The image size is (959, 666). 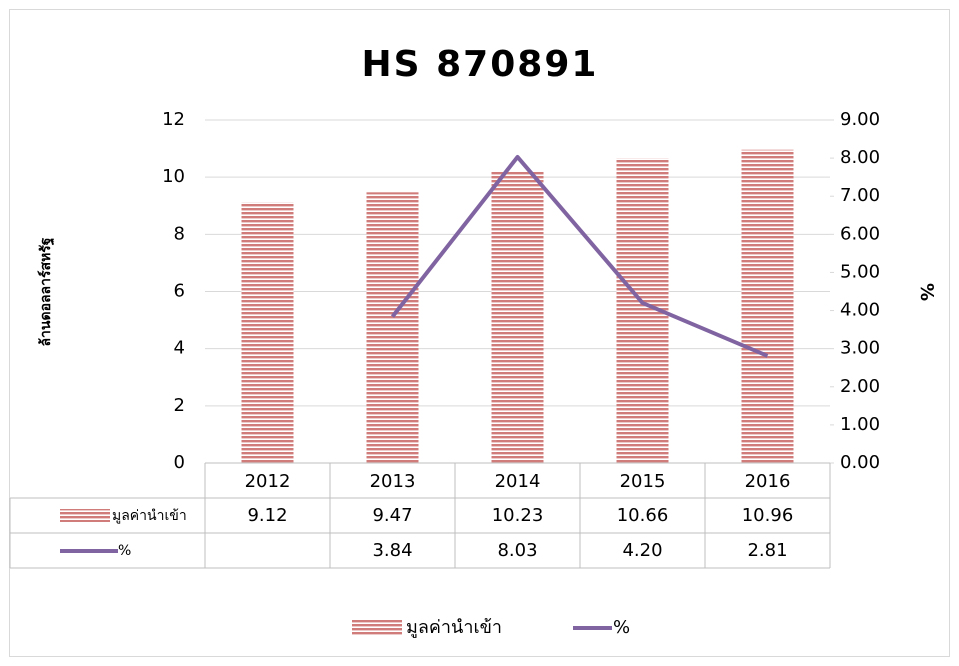 What do you see at coordinates (860, 157) in the screenshot?
I see `y2-tick-label: 8.00` at bounding box center [860, 157].